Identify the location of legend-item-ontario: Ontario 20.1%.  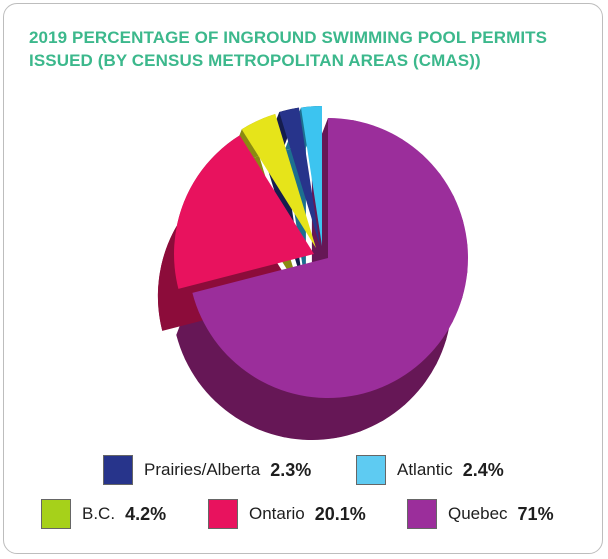
(287, 514).